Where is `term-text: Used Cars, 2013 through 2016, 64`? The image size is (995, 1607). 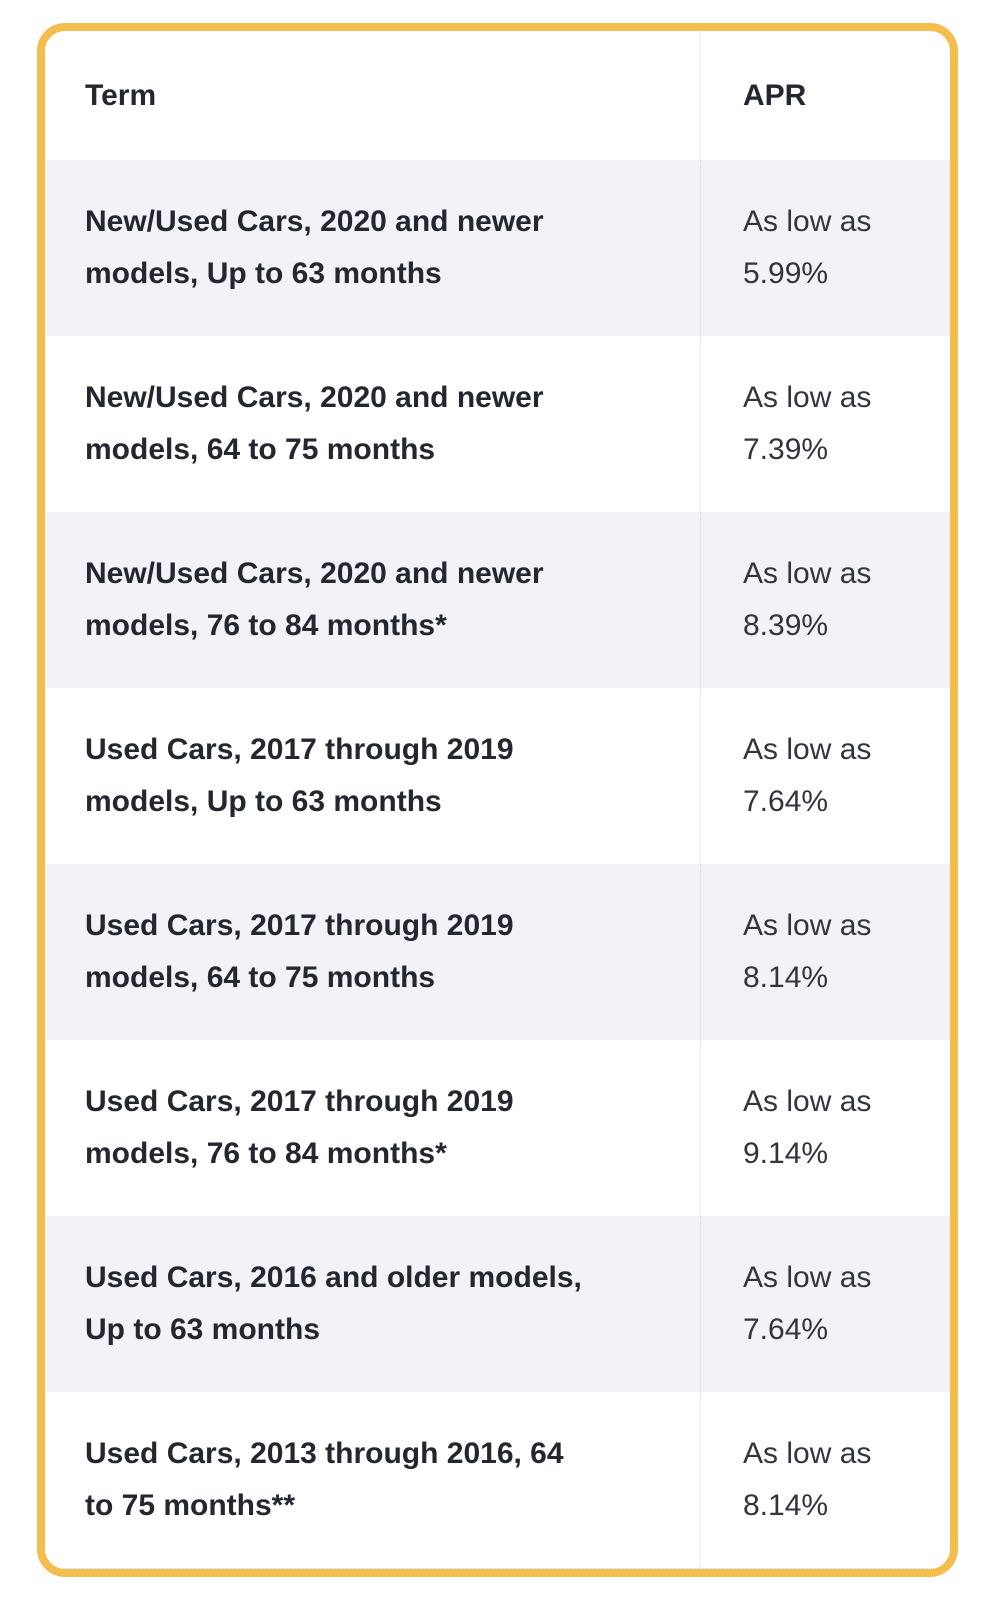 term-text: Used Cars, 2013 through 2016, 64 is located at coordinates (324, 1453).